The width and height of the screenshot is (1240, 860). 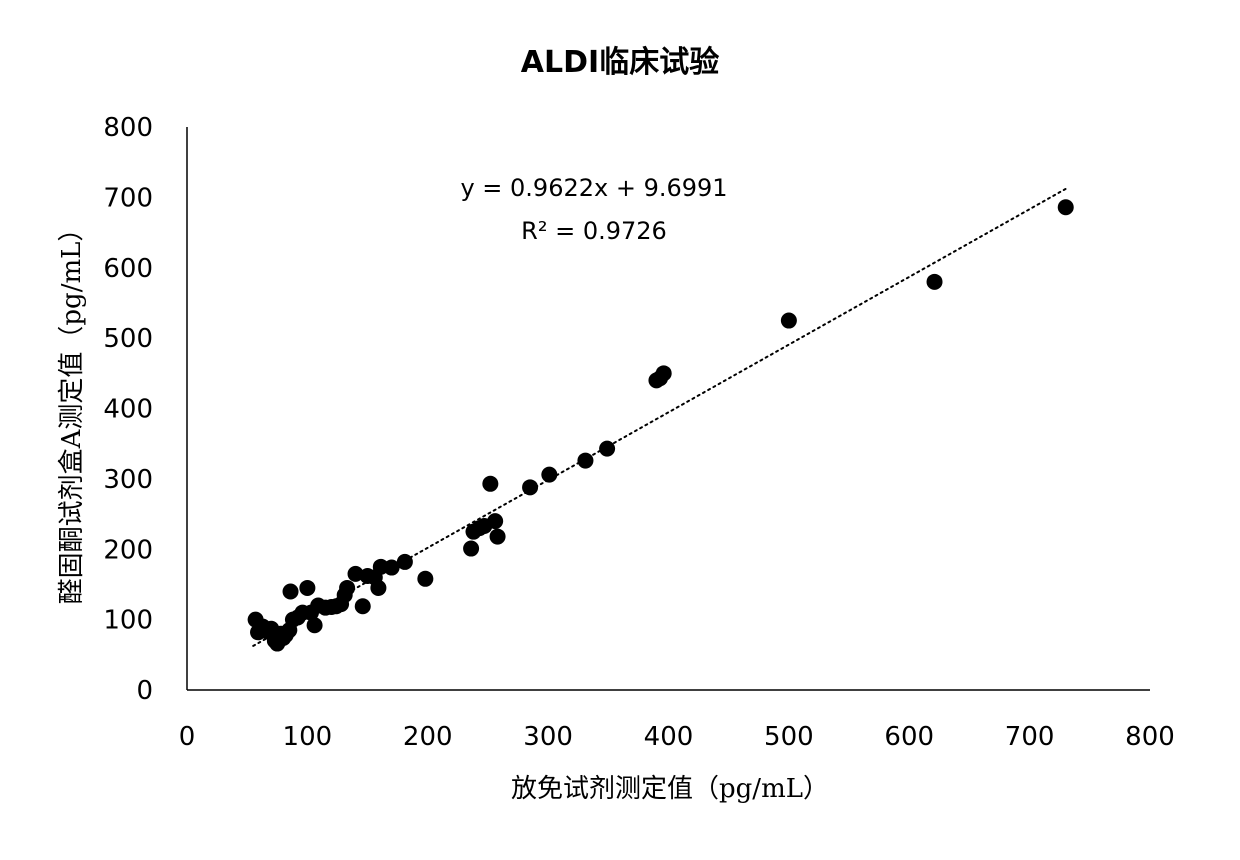 What do you see at coordinates (428, 737) in the screenshot?
I see `x-tick-label: 200` at bounding box center [428, 737].